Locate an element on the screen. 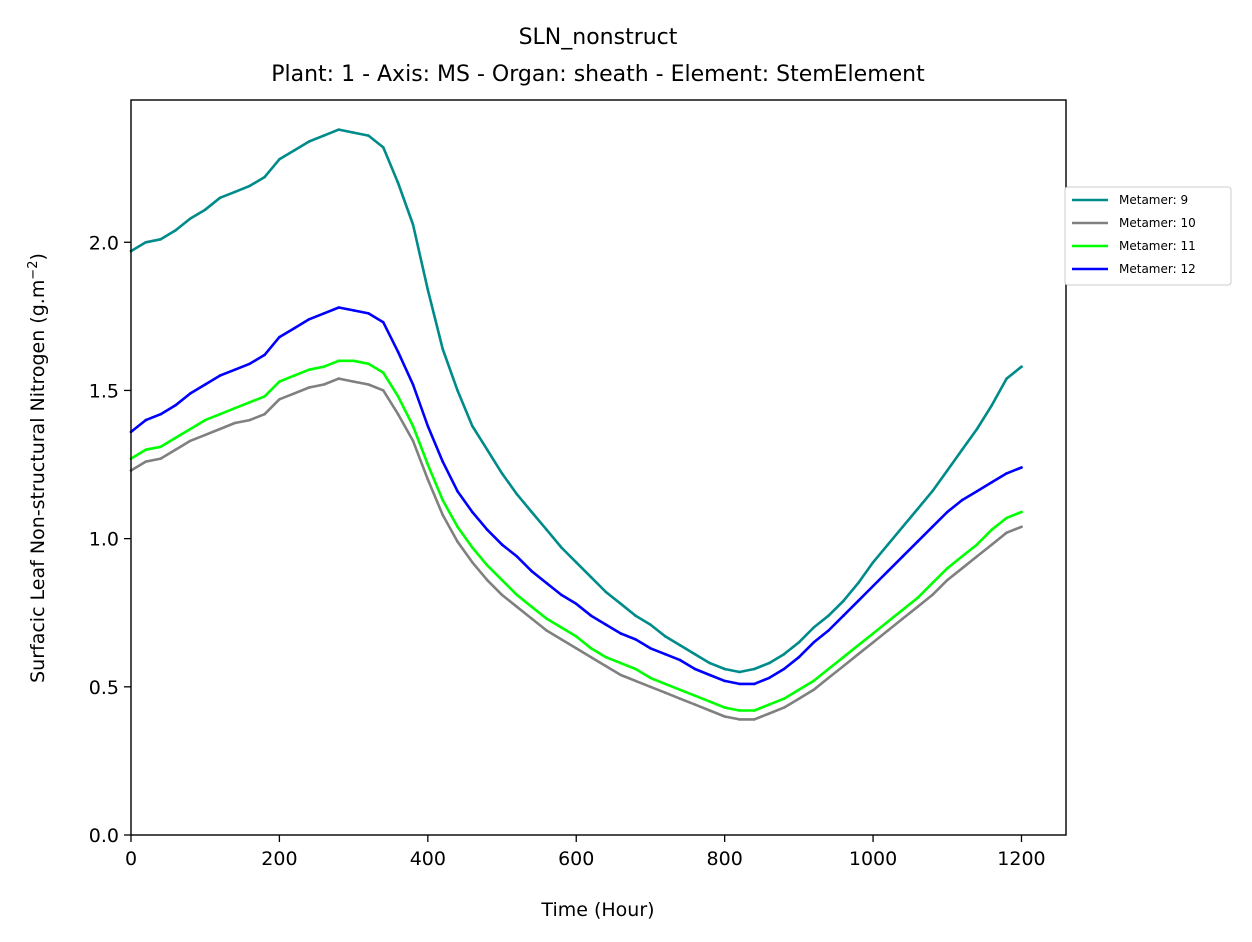 Image resolution: width=1252 pixels, height=942 pixels. y-tick-label: 2.0 is located at coordinates (104, 243).